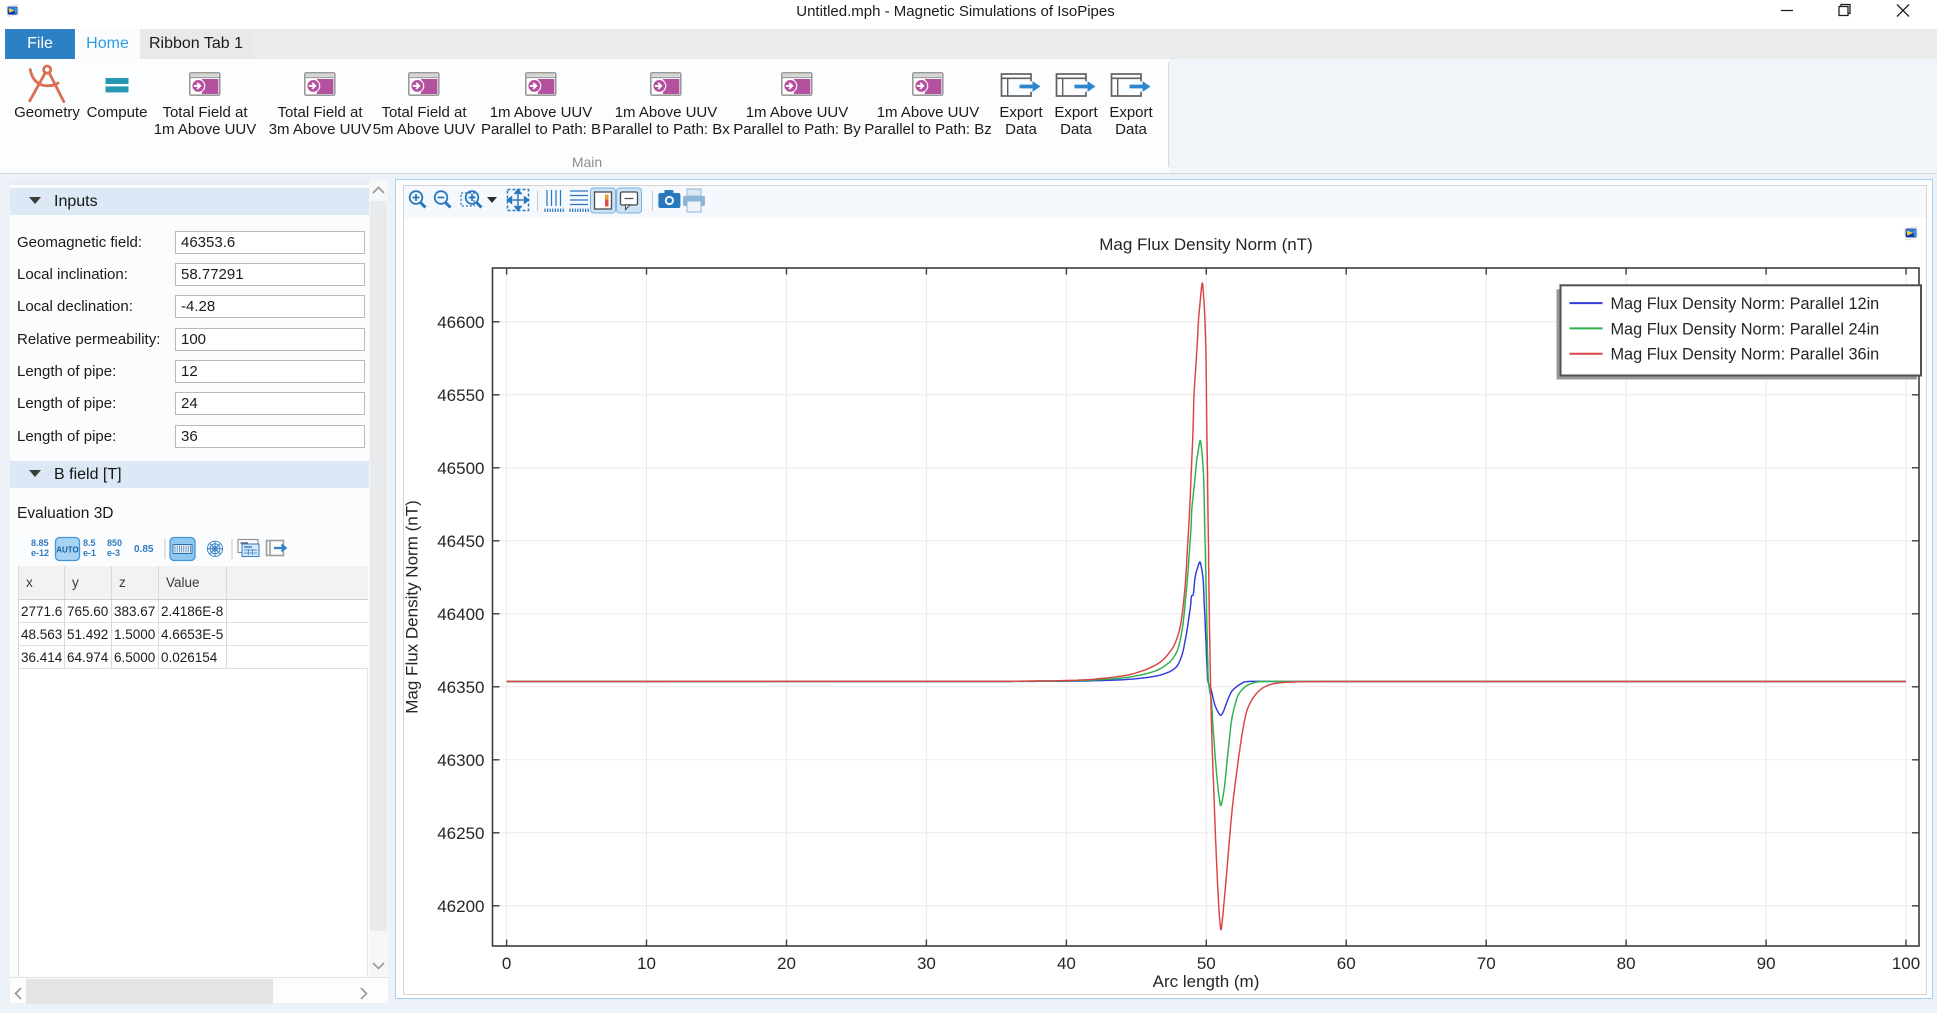  Describe the element at coordinates (460, 468) in the screenshot. I see `svg-text: 46500` at that location.